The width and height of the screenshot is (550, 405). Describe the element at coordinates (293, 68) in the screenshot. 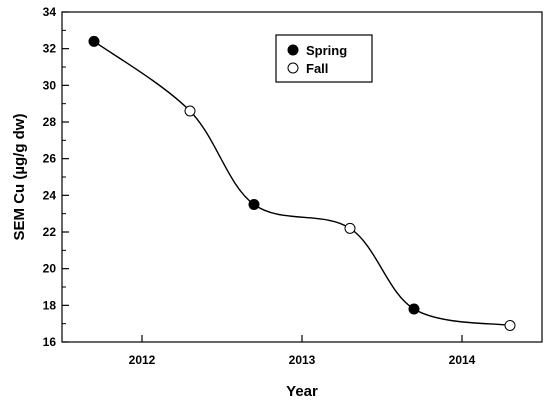

I see `legend-marker-fall` at that location.